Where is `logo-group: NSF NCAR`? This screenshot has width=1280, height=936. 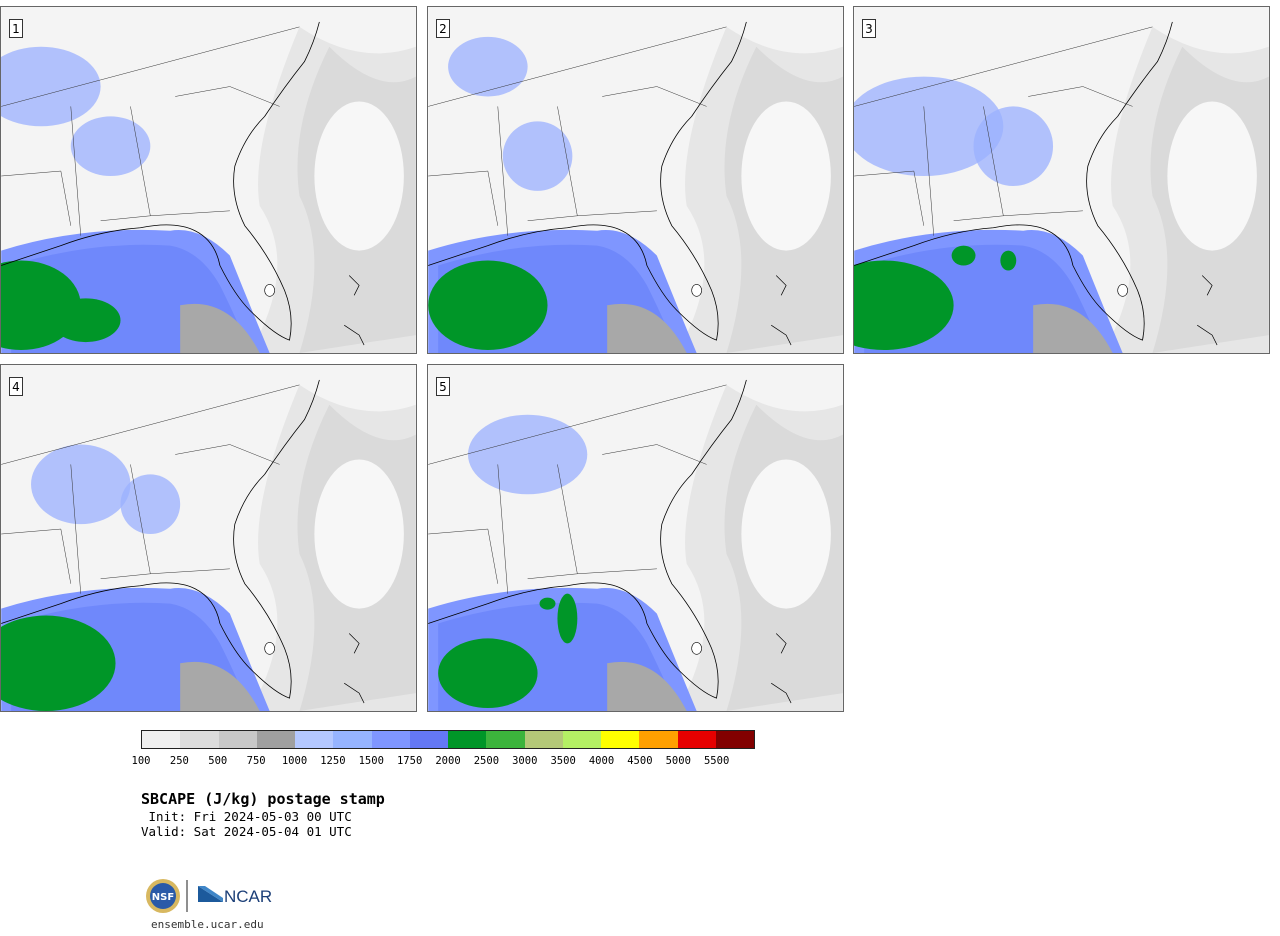 logo-group: NSF NCAR is located at coordinates (210, 896).